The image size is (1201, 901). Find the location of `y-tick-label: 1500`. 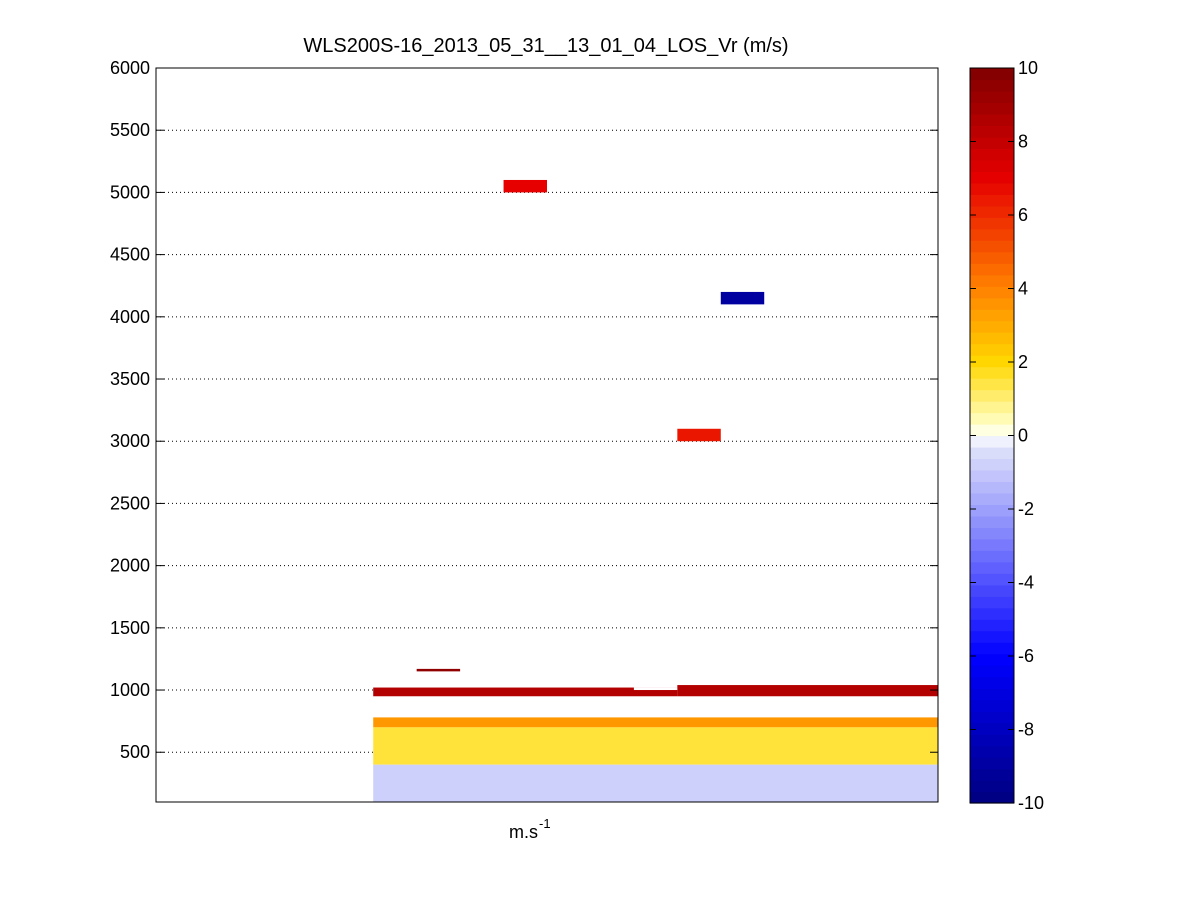

y-tick-label: 1500 is located at coordinates (130, 628).